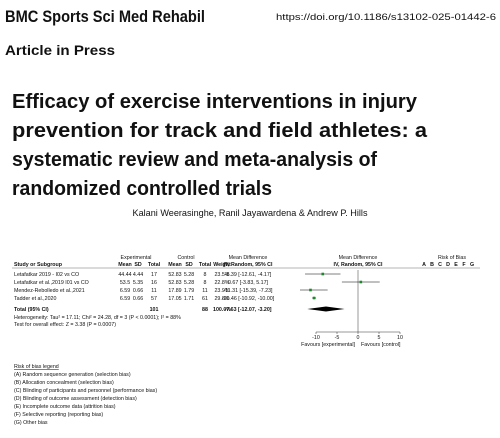  I want to click on cell: 16, so click(154, 283).